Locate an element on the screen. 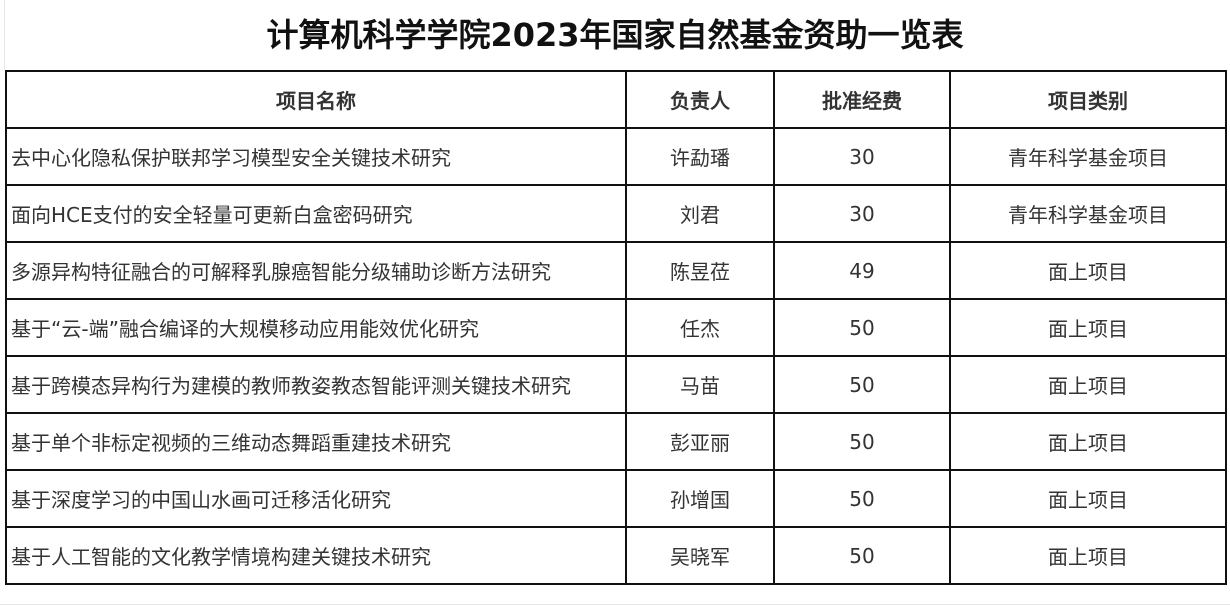 The image size is (1230, 610). table-row: 面向HCE支付的安全轻量可更新白盒密码研究 刘君 30 青年科学基金项目 is located at coordinates (616, 213).